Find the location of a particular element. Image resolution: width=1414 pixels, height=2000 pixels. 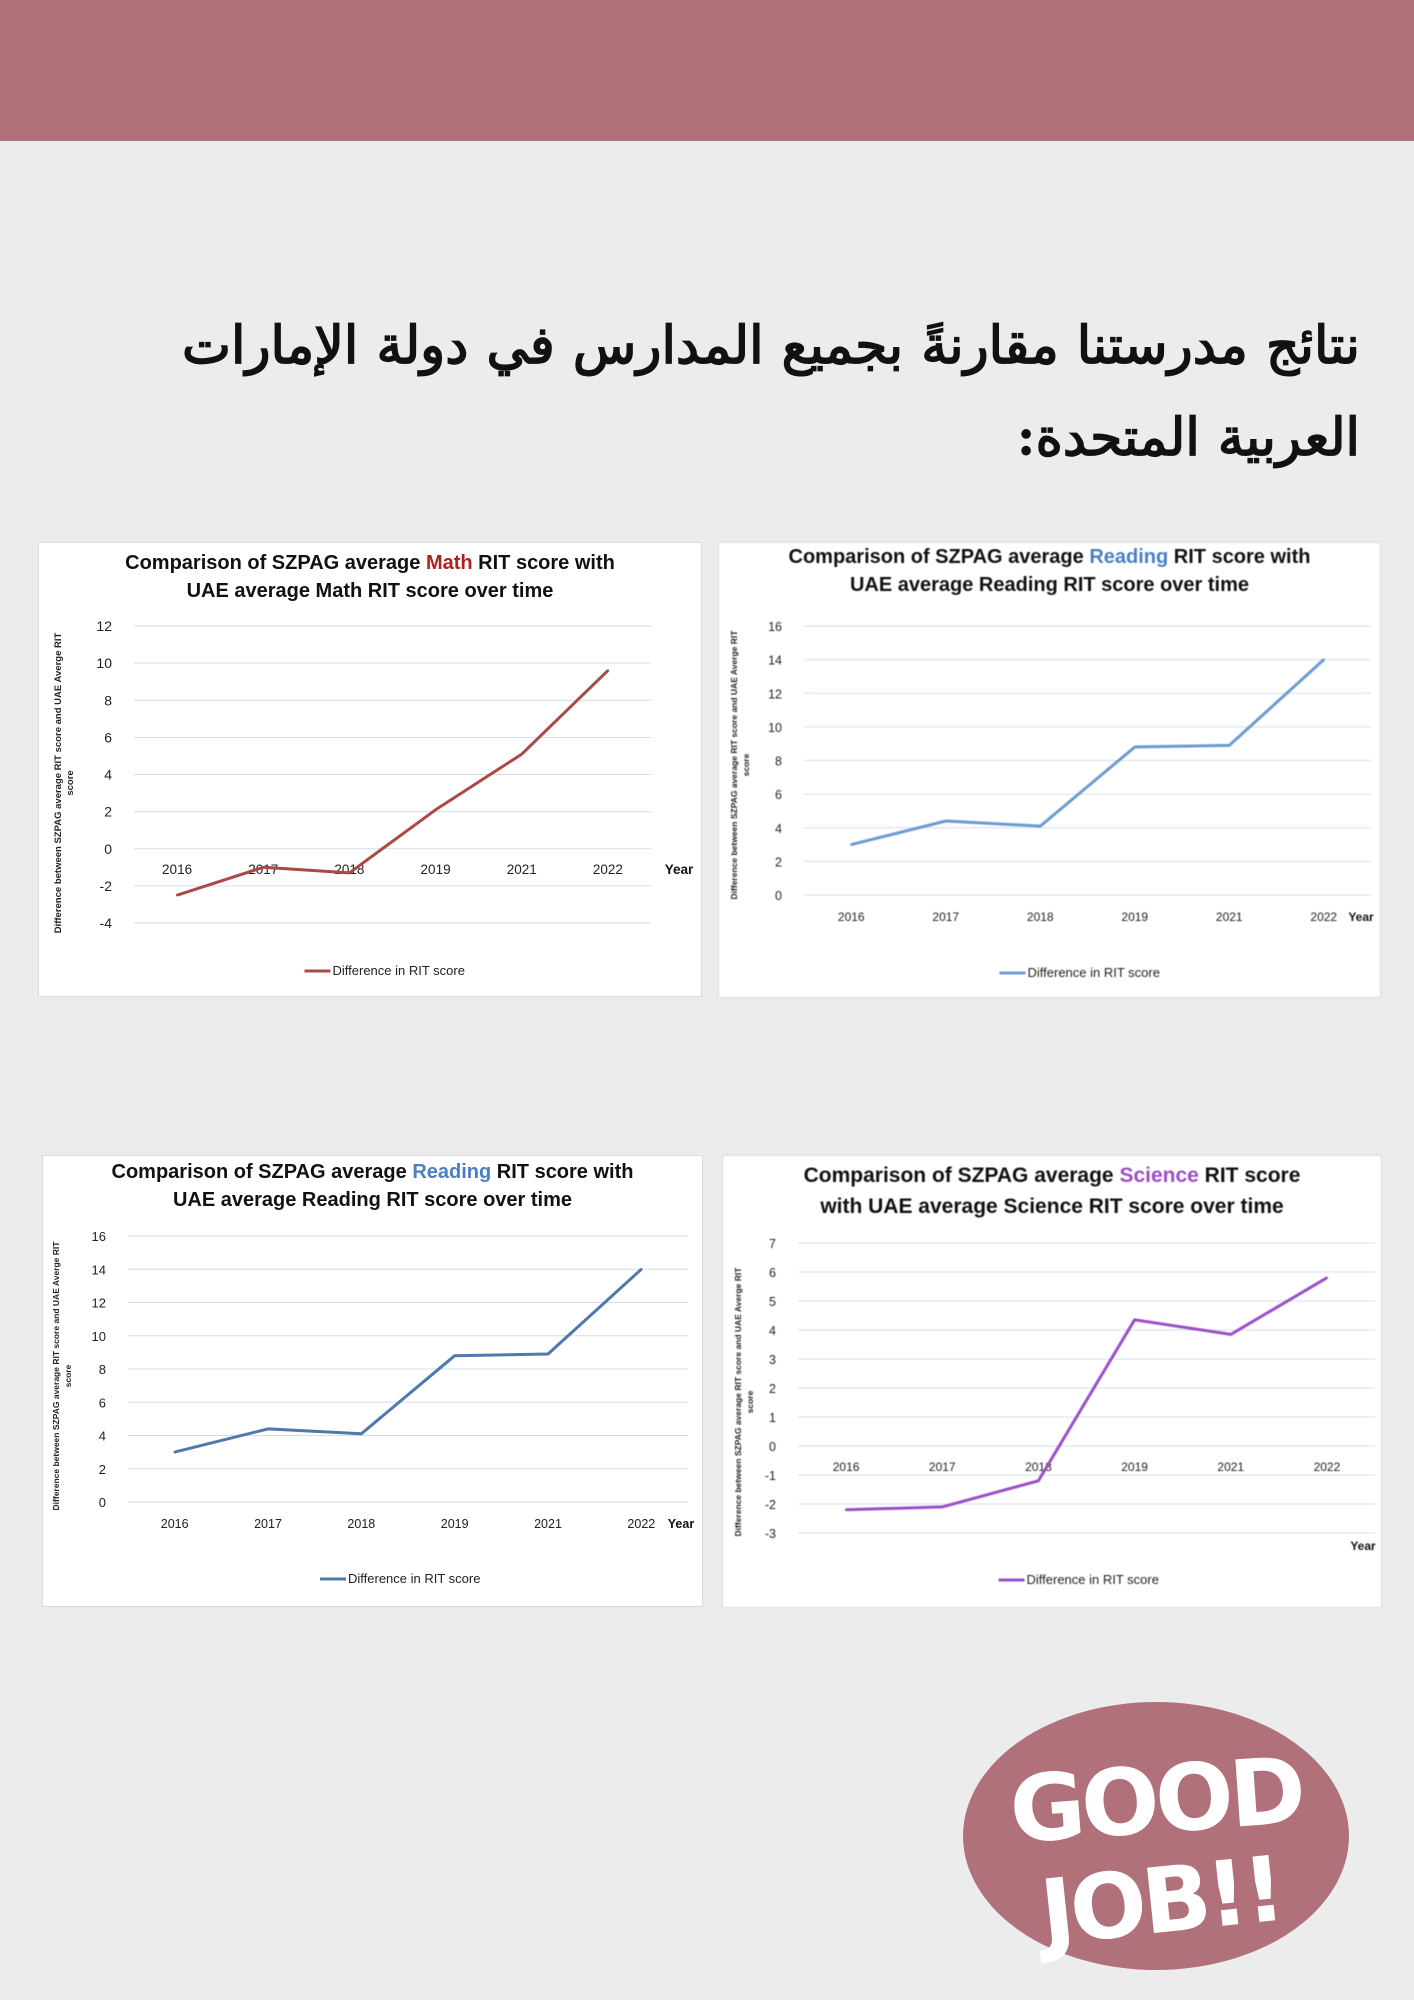

series-line is located at coordinates (1087, 1394).